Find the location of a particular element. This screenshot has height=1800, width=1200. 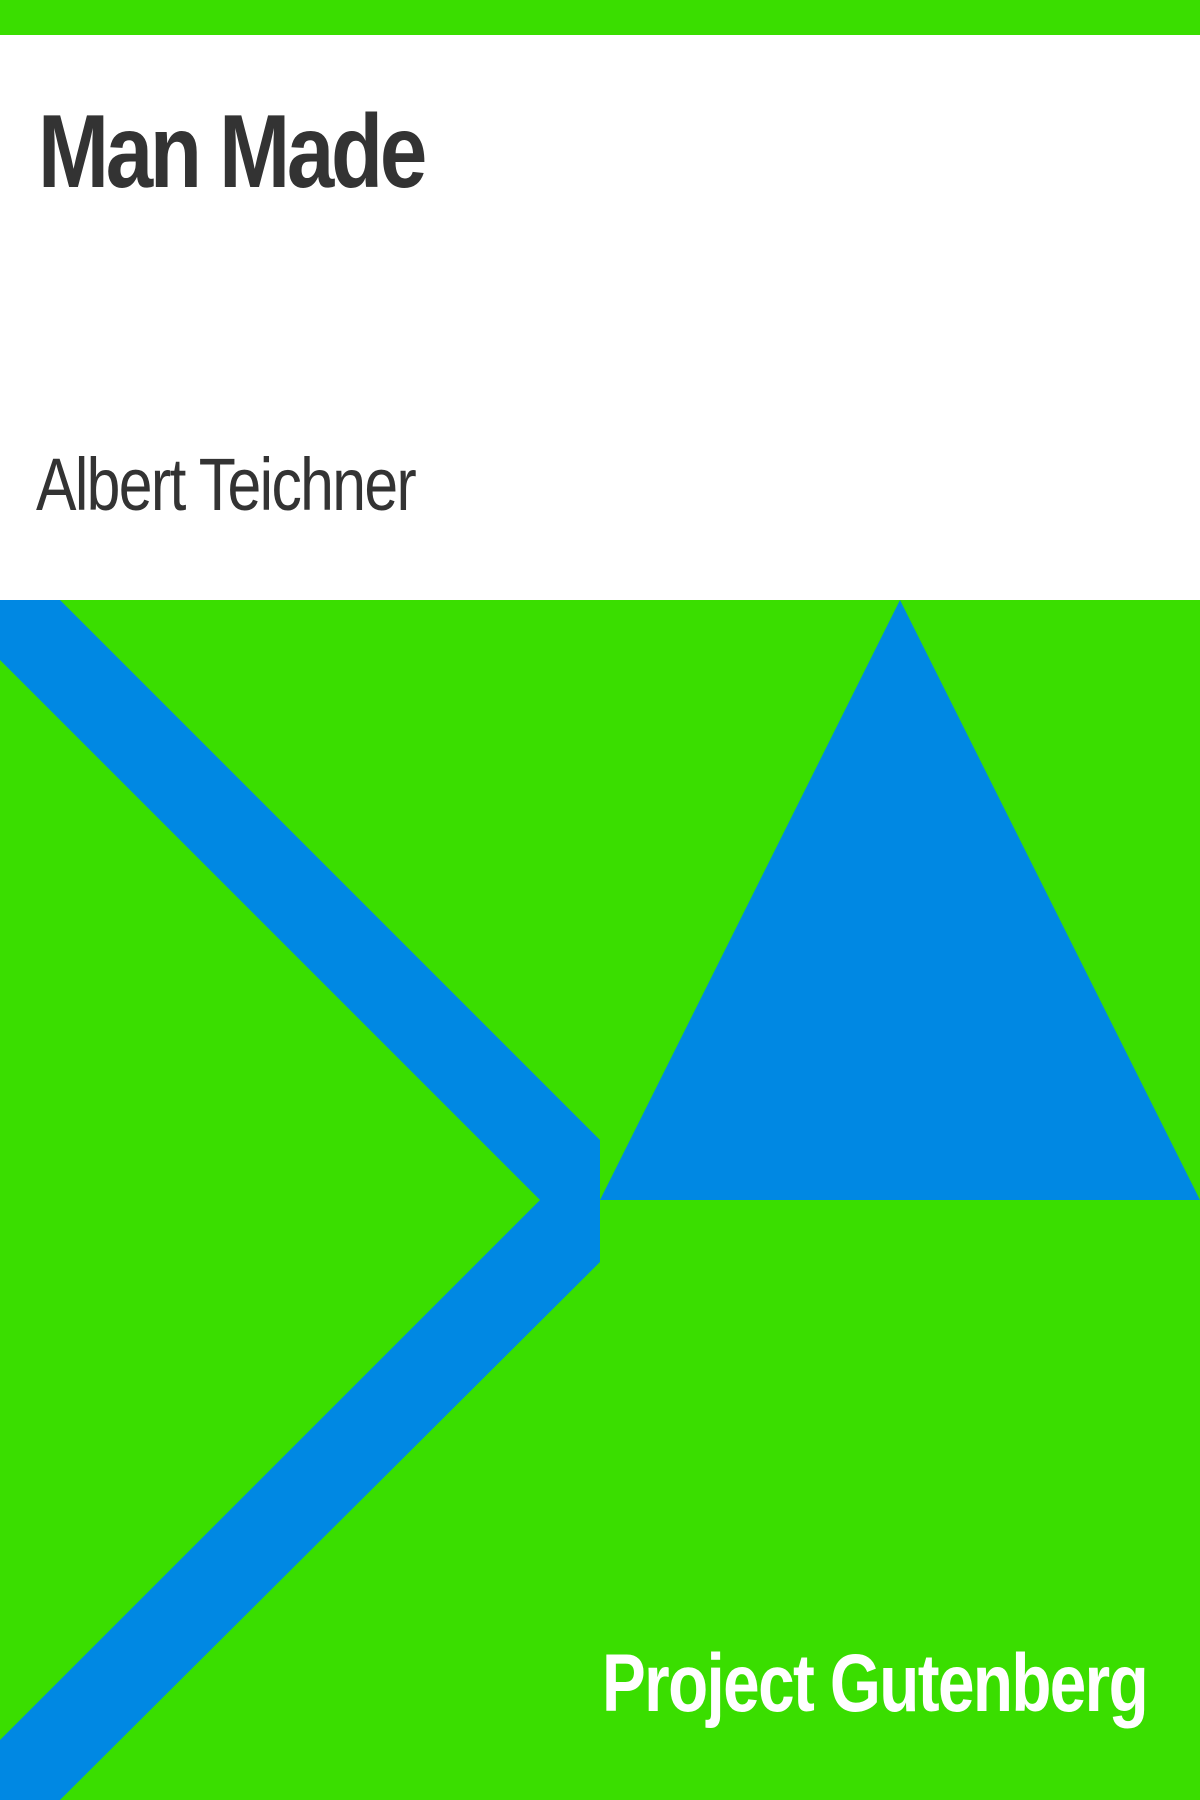

publisher-label: Project Gutenberg is located at coordinates (875, 1683).